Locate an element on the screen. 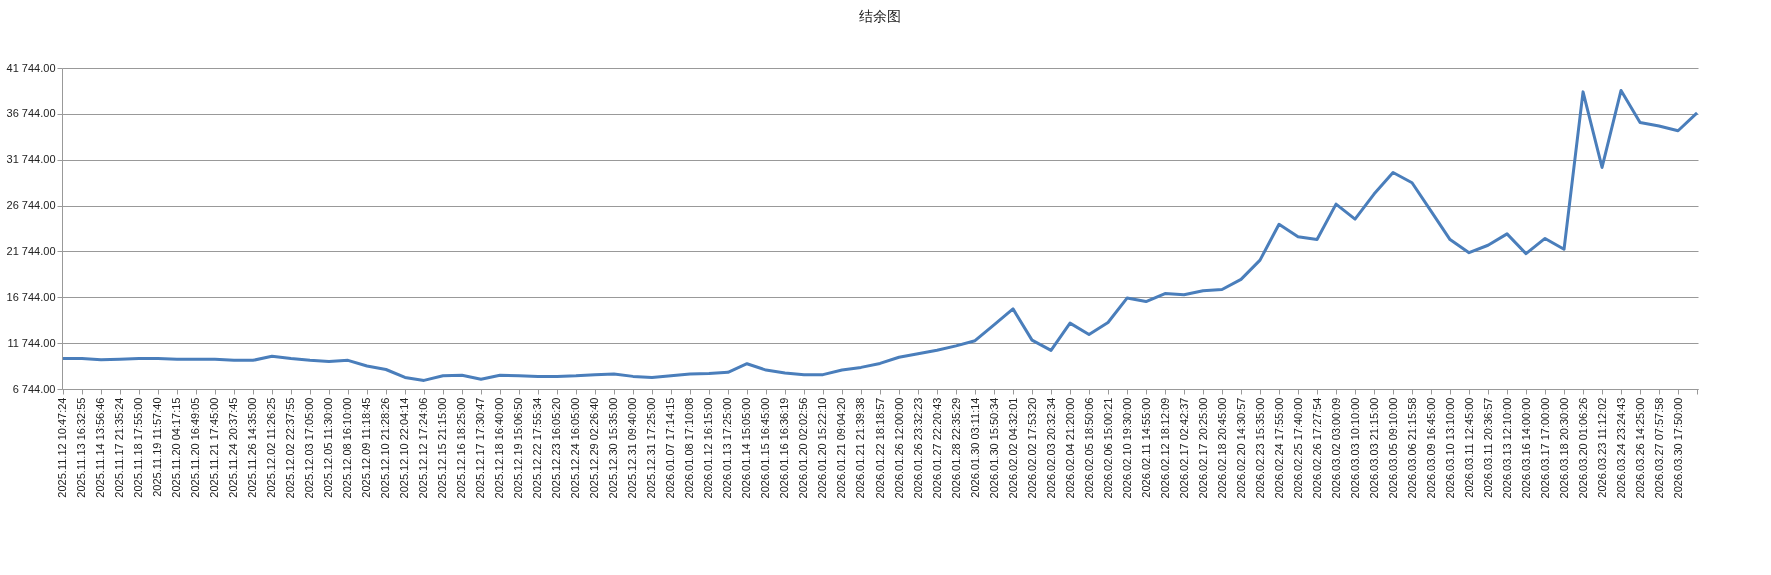 This screenshot has width=1771, height=575. x-tick-label: 2026.01.30 15:50:34 is located at coordinates (993, 448).